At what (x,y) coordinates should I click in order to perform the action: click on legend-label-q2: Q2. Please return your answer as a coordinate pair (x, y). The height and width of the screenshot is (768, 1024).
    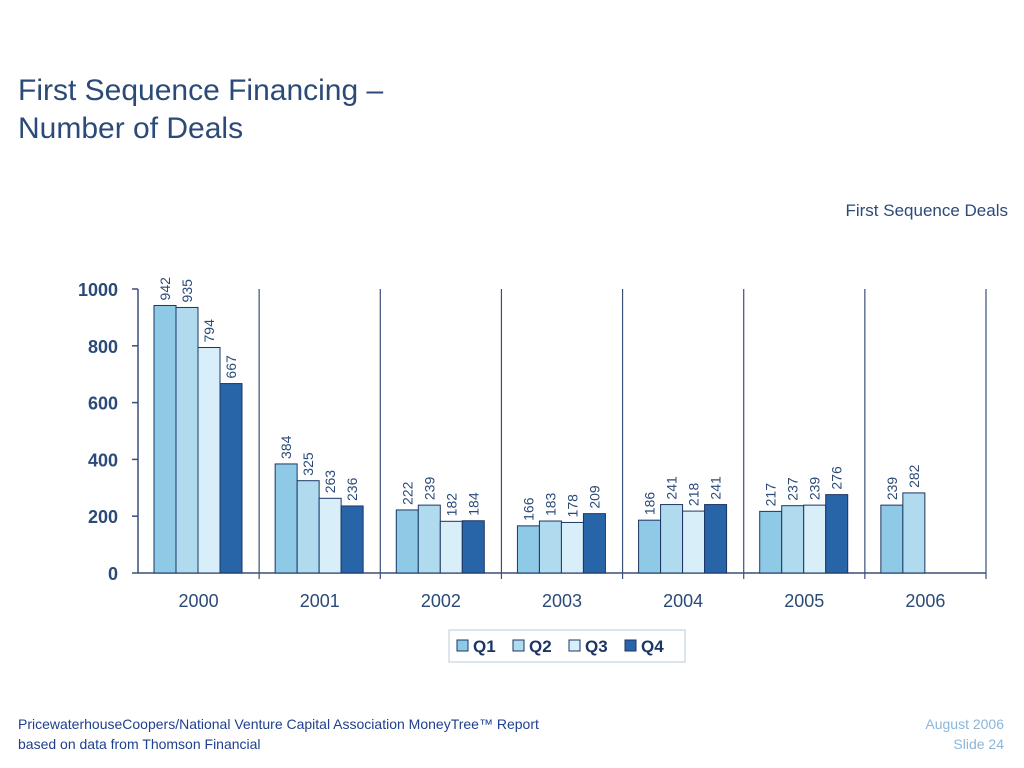
    Looking at the image, I should click on (540, 646).